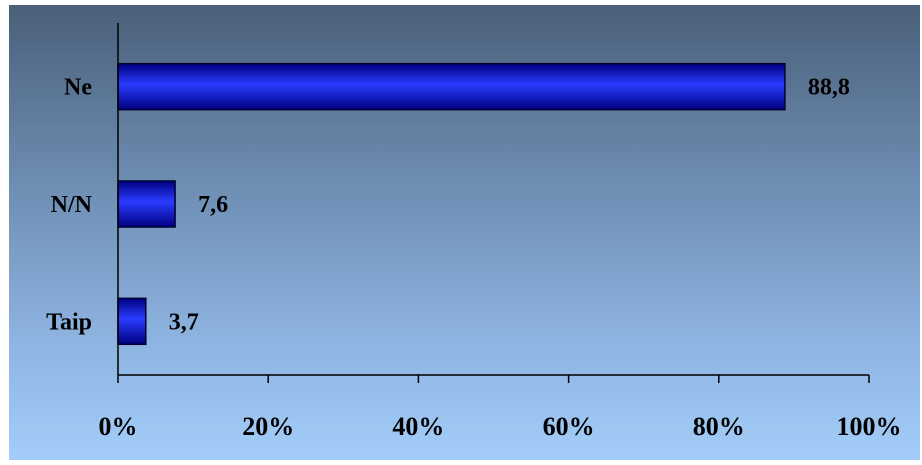  Describe the element at coordinates (118, 426) in the screenshot. I see `x-tick-label-0: 0%` at that location.